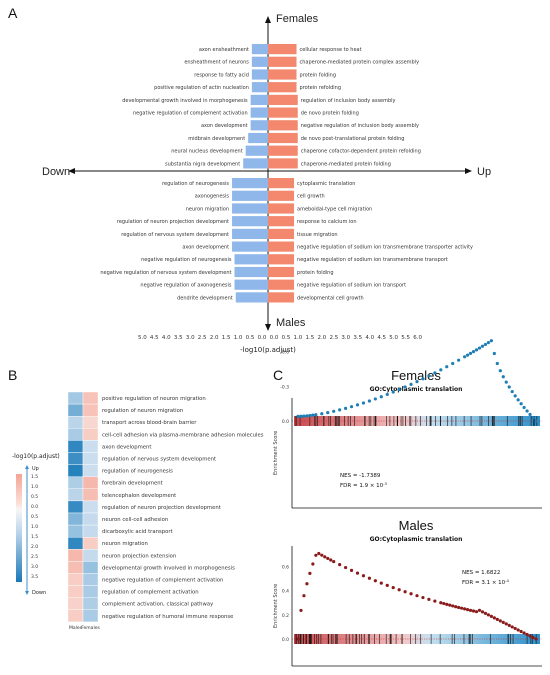 Image resolution: width=550 pixels, height=675 pixels. Describe the element at coordinates (149, 423) in the screenshot. I see `heatmap-row-label: transport across blood-brain barrier` at that location.